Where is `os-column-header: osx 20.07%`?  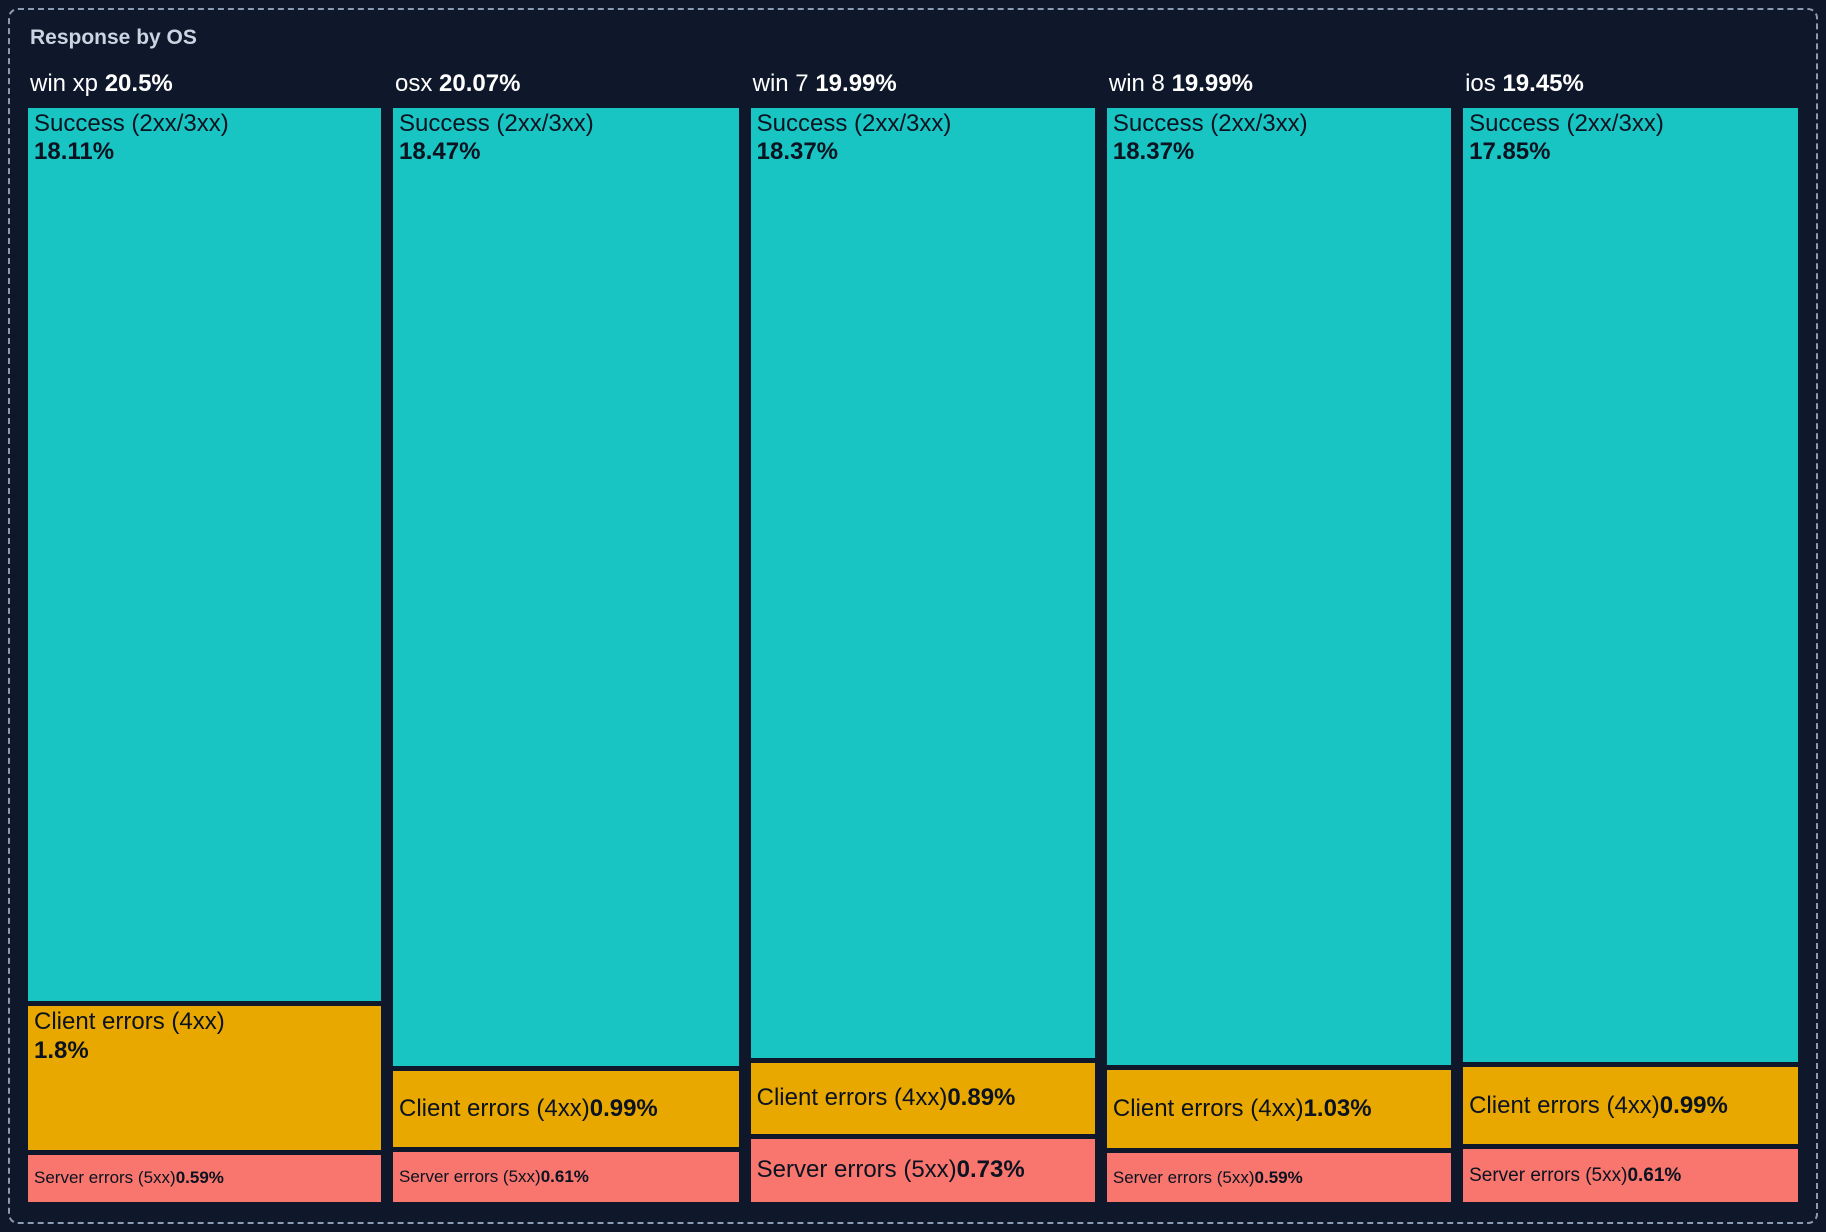 os-column-header: osx 20.07% is located at coordinates (566, 89).